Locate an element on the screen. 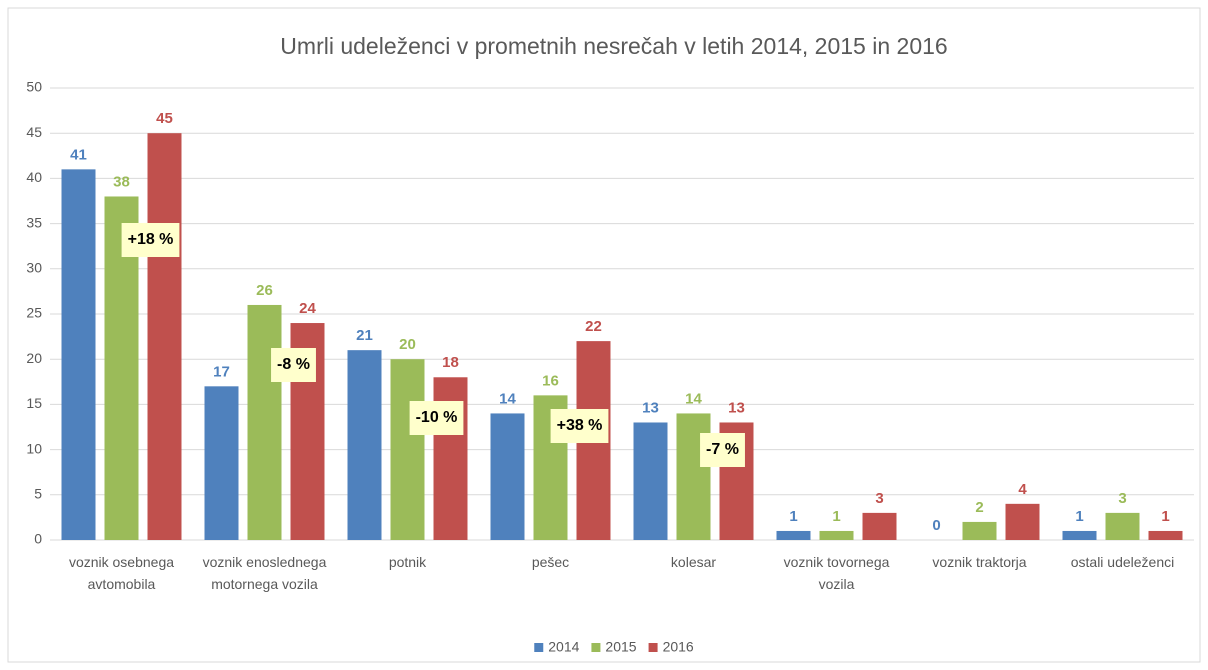 Image resolution: width=1208 pixels, height=670 pixels. x-tick-label: voznik traktorja is located at coordinates (979, 562).